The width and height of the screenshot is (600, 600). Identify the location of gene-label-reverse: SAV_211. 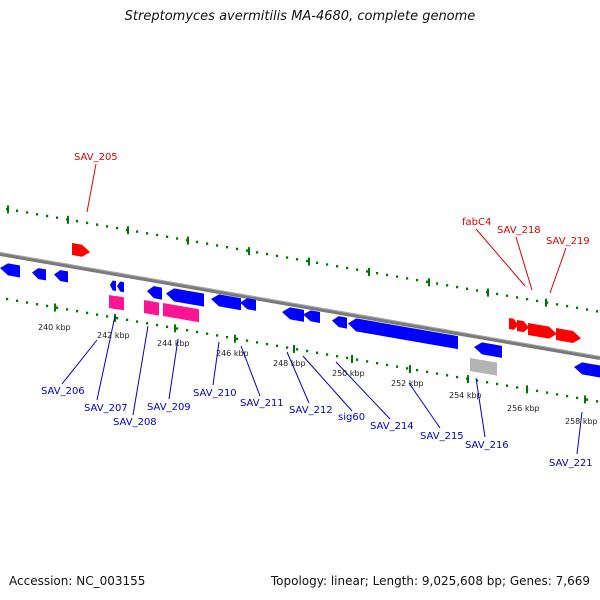
(262, 403).